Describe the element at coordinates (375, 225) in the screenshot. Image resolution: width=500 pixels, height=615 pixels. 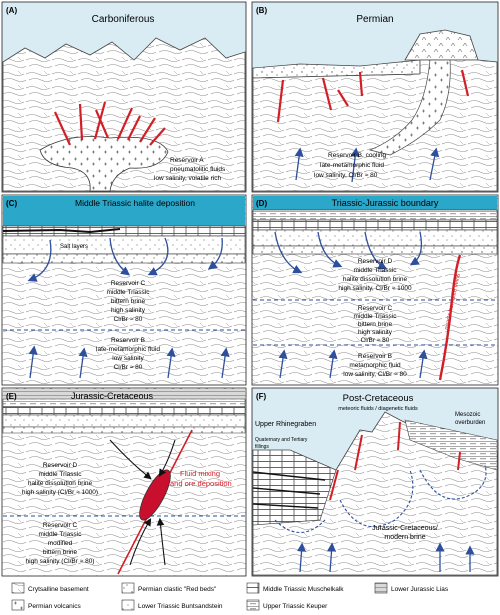
I see `panel-d-muschelkalk` at that location.